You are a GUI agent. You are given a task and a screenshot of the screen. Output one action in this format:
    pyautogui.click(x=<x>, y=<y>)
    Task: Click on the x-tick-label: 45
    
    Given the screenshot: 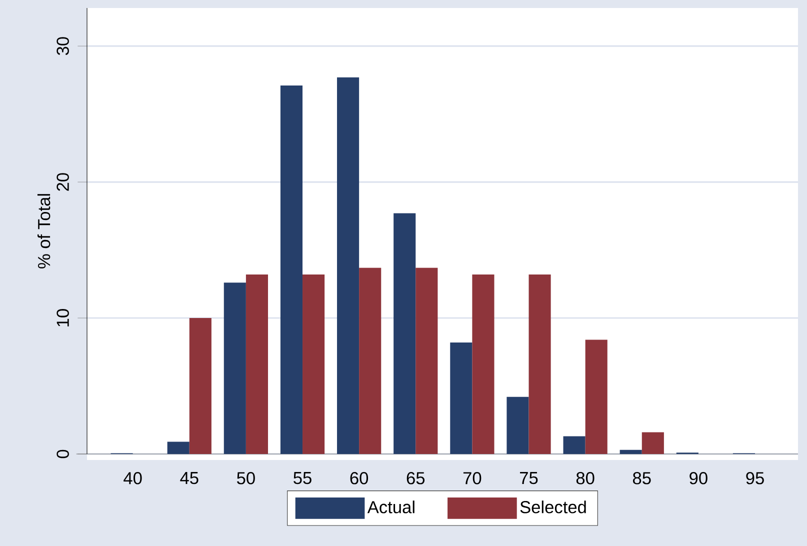 What is the action you would take?
    pyautogui.click(x=189, y=478)
    